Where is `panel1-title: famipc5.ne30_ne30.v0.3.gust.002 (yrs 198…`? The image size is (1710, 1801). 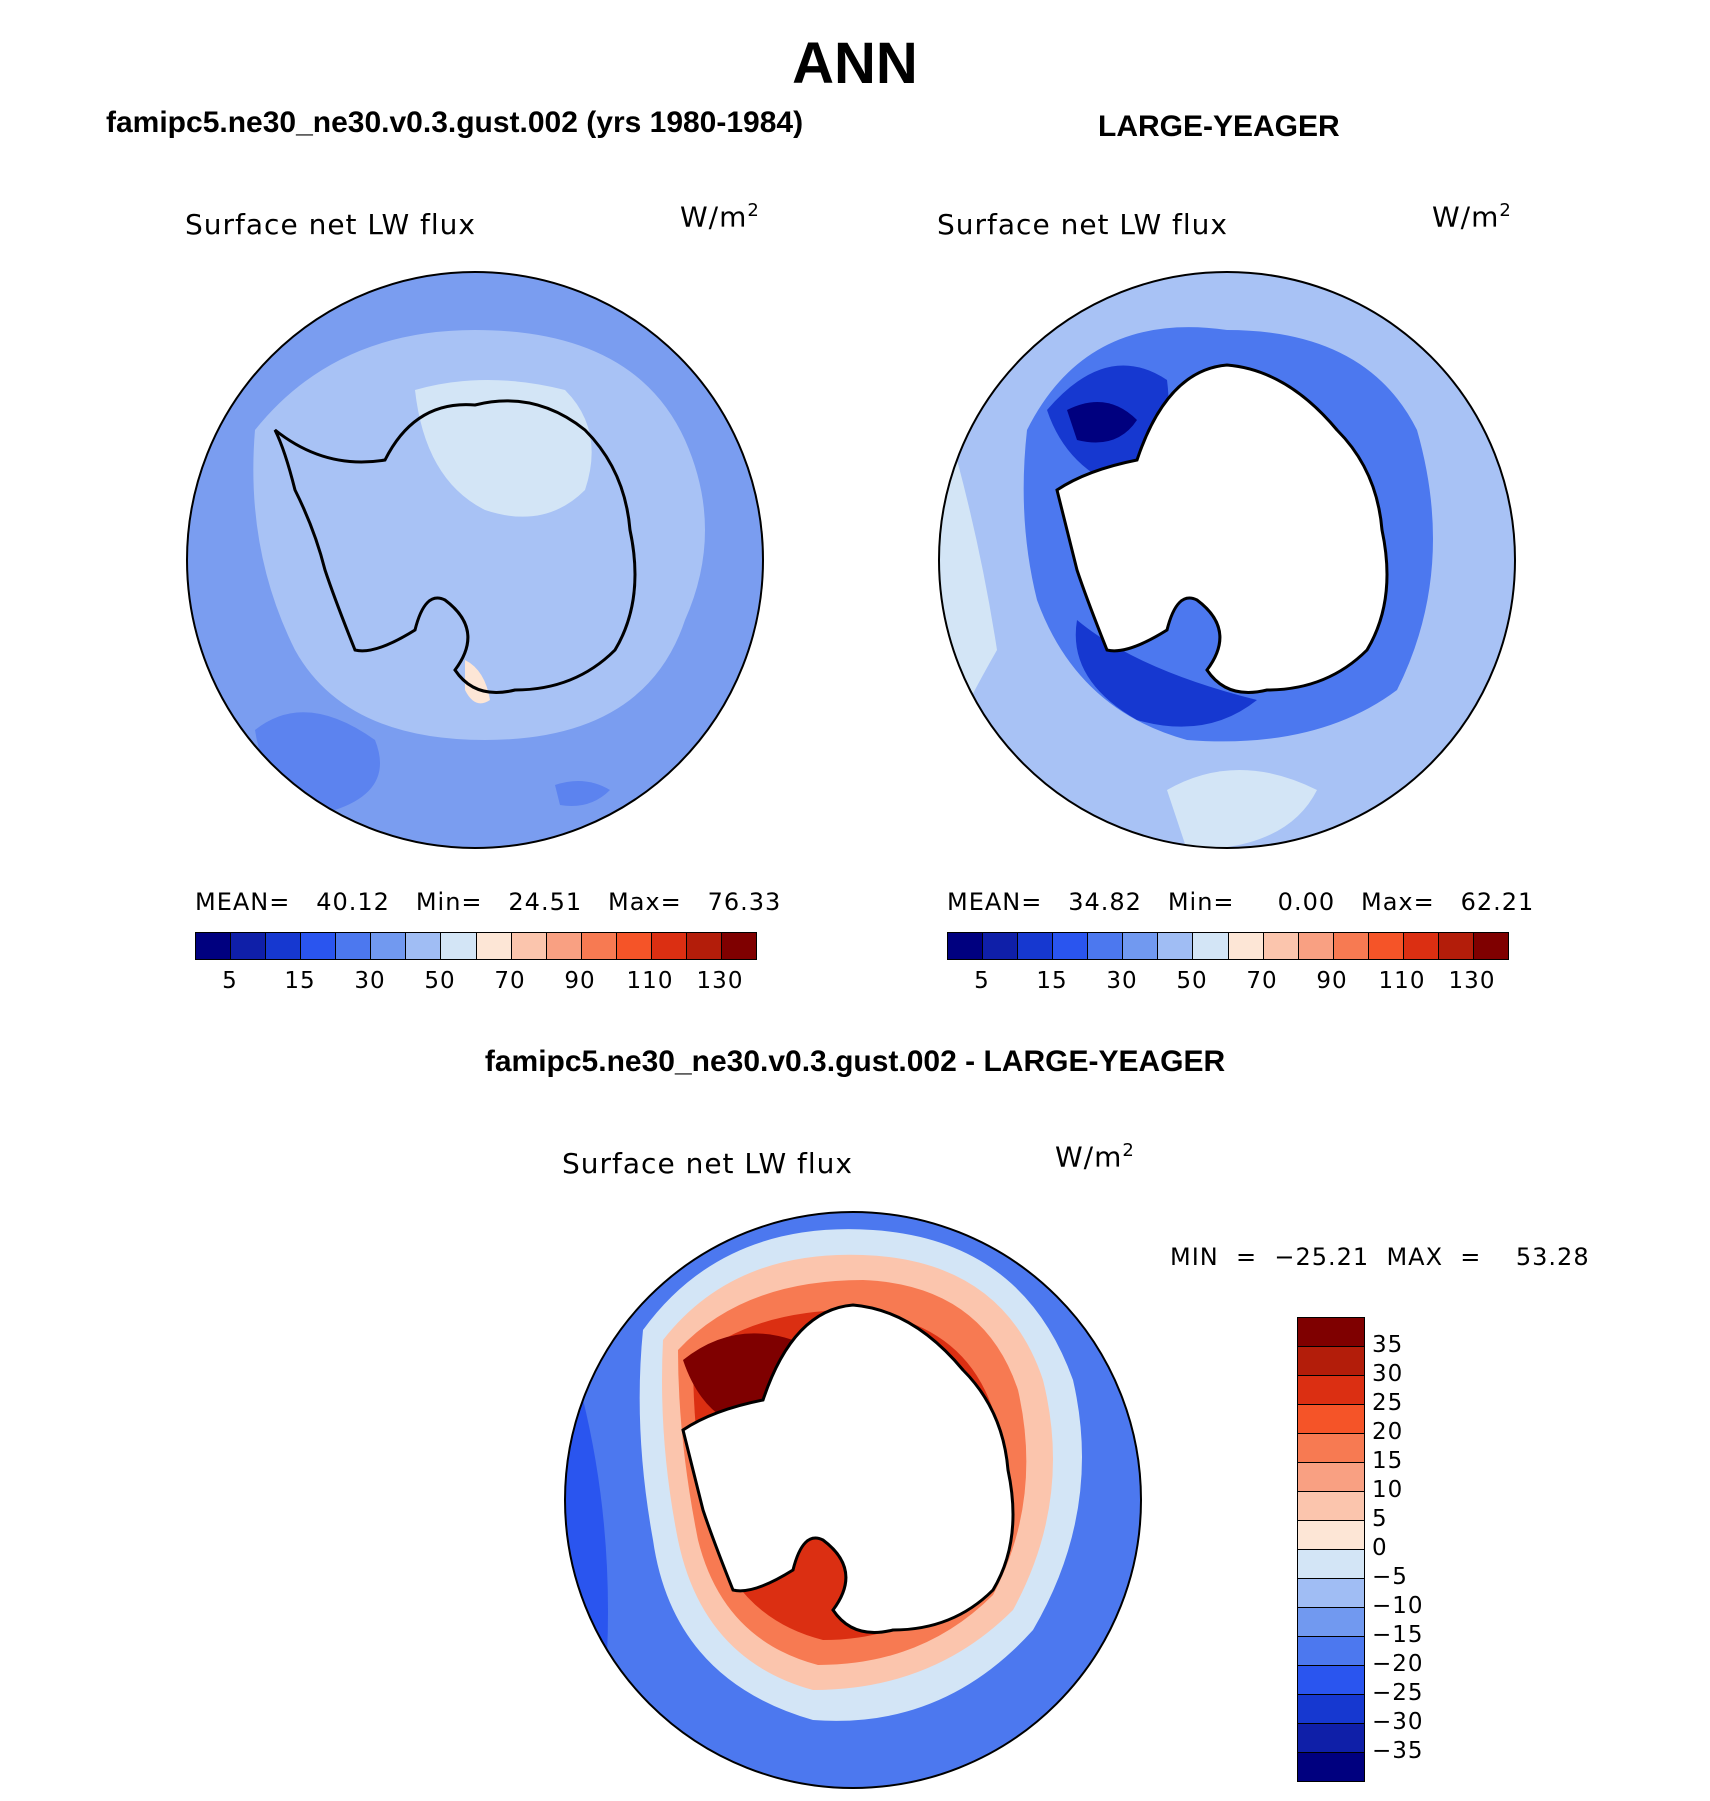 panel1-title: famipc5.ne30_ne30.v0.3.gust.002 (yrs 198… is located at coordinates (455, 122).